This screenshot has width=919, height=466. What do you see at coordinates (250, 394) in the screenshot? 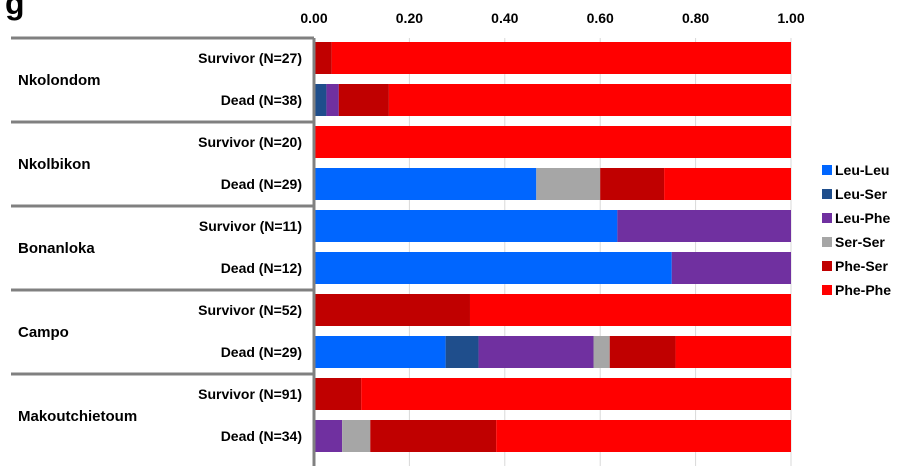
I see `bar-category-label: Survivor (N=91)` at bounding box center [250, 394].